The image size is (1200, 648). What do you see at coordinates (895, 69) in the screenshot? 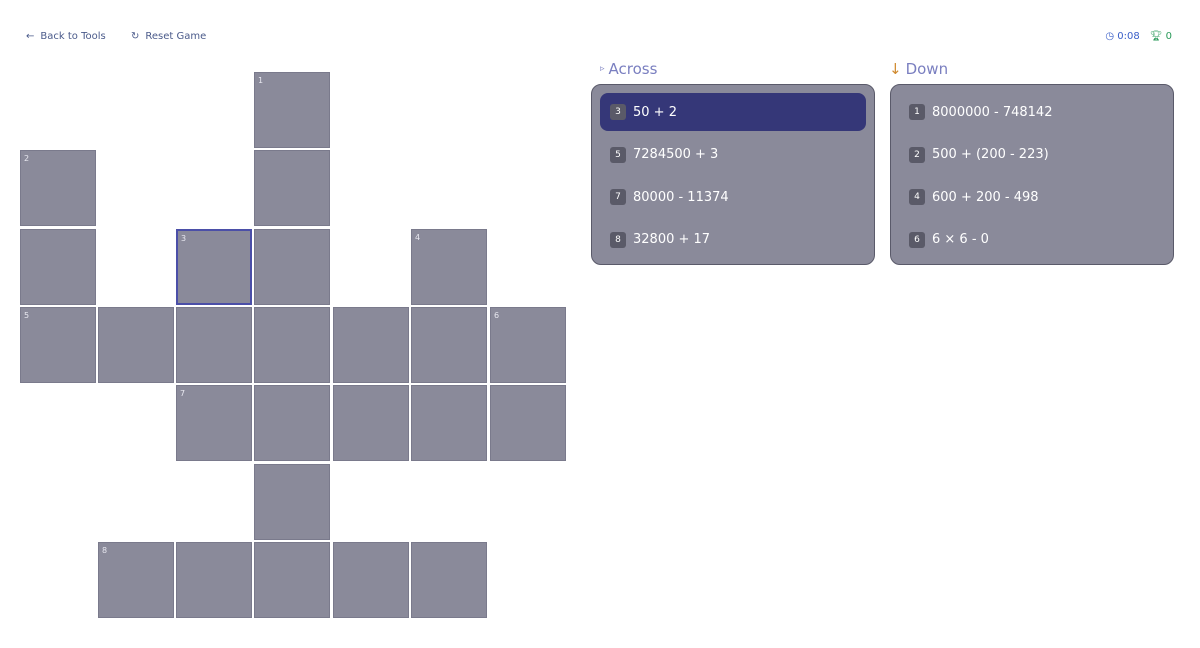
I see `arrow-down-icon: ↓` at bounding box center [895, 69].